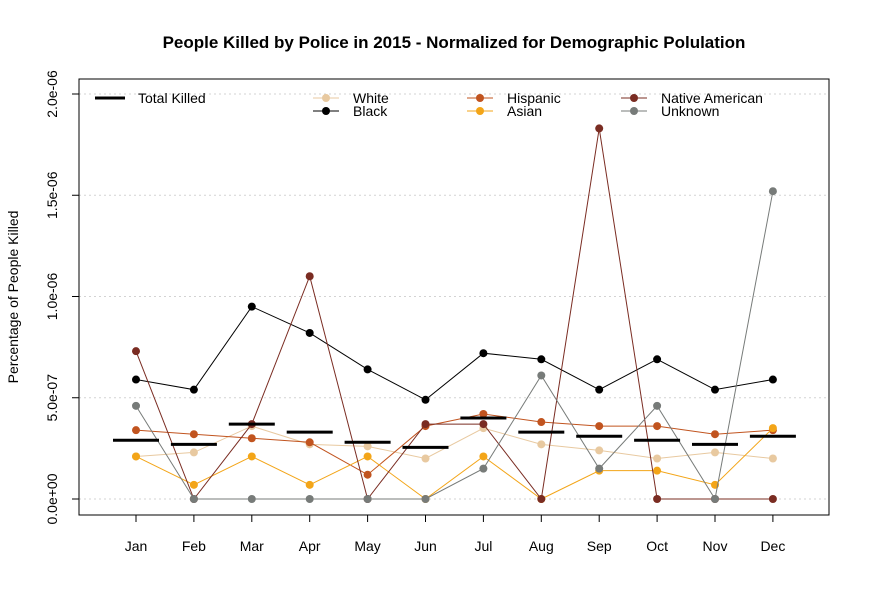 Image resolution: width=870 pixels, height=614 pixels. What do you see at coordinates (367, 446) in the screenshot?
I see `point-white-may` at bounding box center [367, 446].